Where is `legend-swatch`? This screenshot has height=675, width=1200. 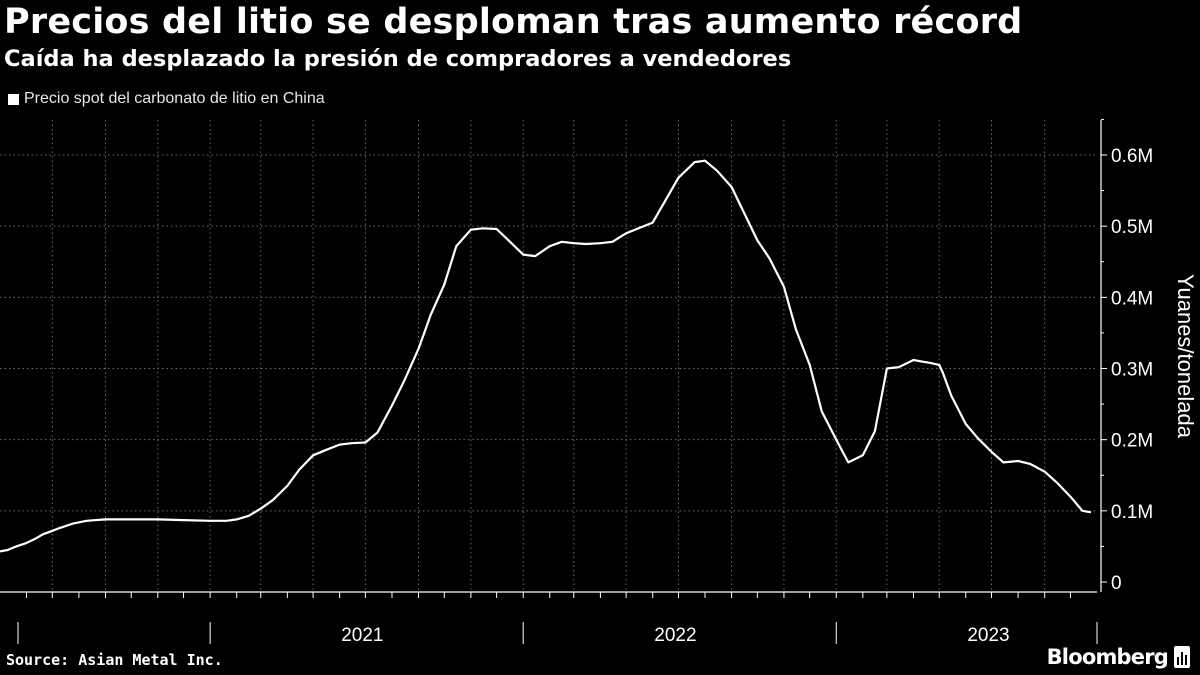
legend-swatch is located at coordinates (13, 99).